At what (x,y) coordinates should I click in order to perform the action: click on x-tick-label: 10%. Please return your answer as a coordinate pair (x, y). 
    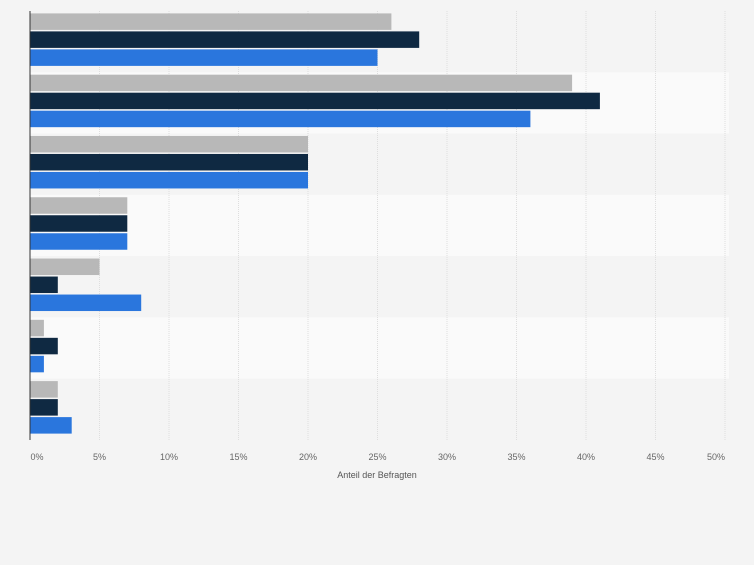
    Looking at the image, I should click on (169, 457).